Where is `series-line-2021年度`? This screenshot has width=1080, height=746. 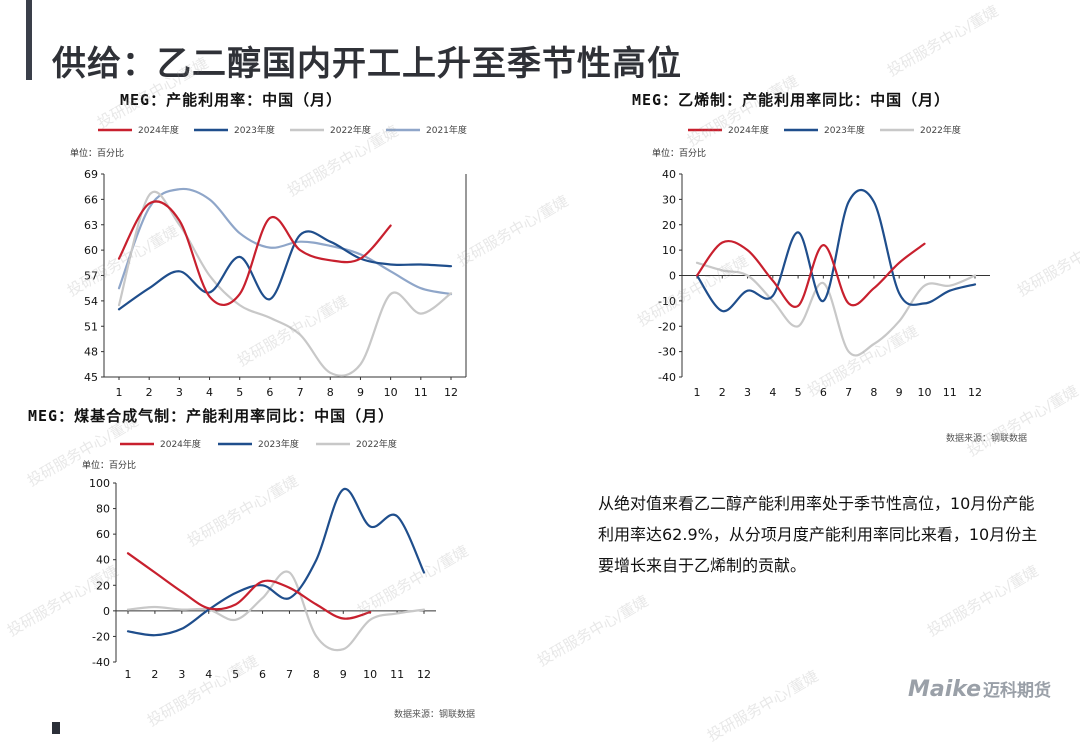 series-line-2021年度 is located at coordinates (285, 241).